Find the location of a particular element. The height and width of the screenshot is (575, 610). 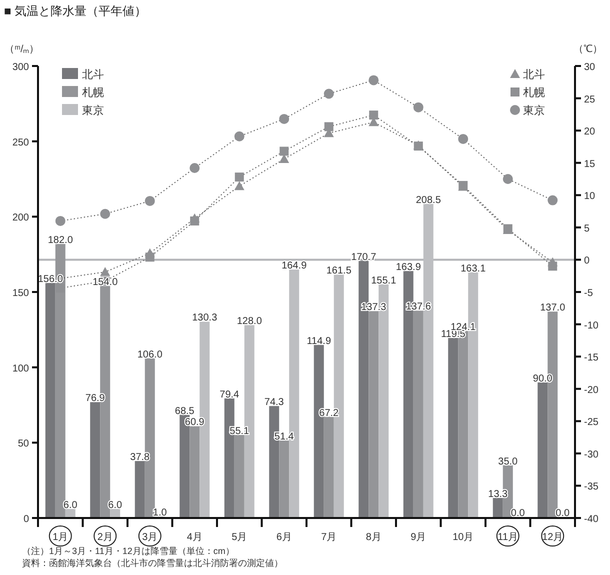

y2-tick-label: -30 is located at coordinates (591, 454).